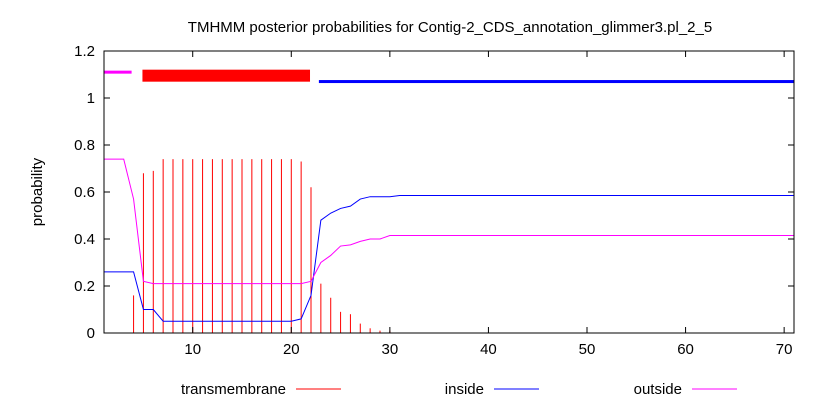 Image resolution: width=821 pixels, height=402 pixels. Describe the element at coordinates (84, 239) in the screenshot. I see `y-tick-label: 0.4` at that location.